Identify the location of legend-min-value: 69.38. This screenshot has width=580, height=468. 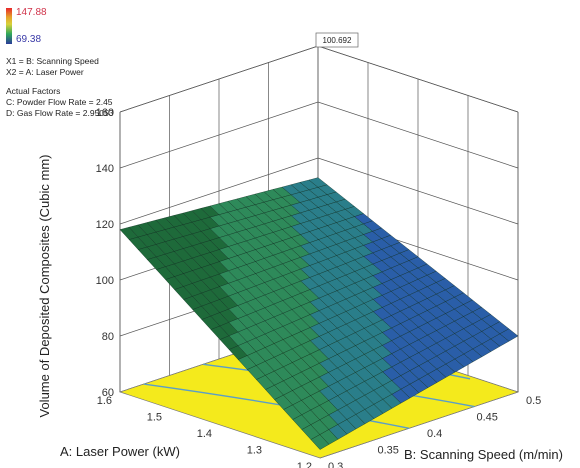
(29, 39).